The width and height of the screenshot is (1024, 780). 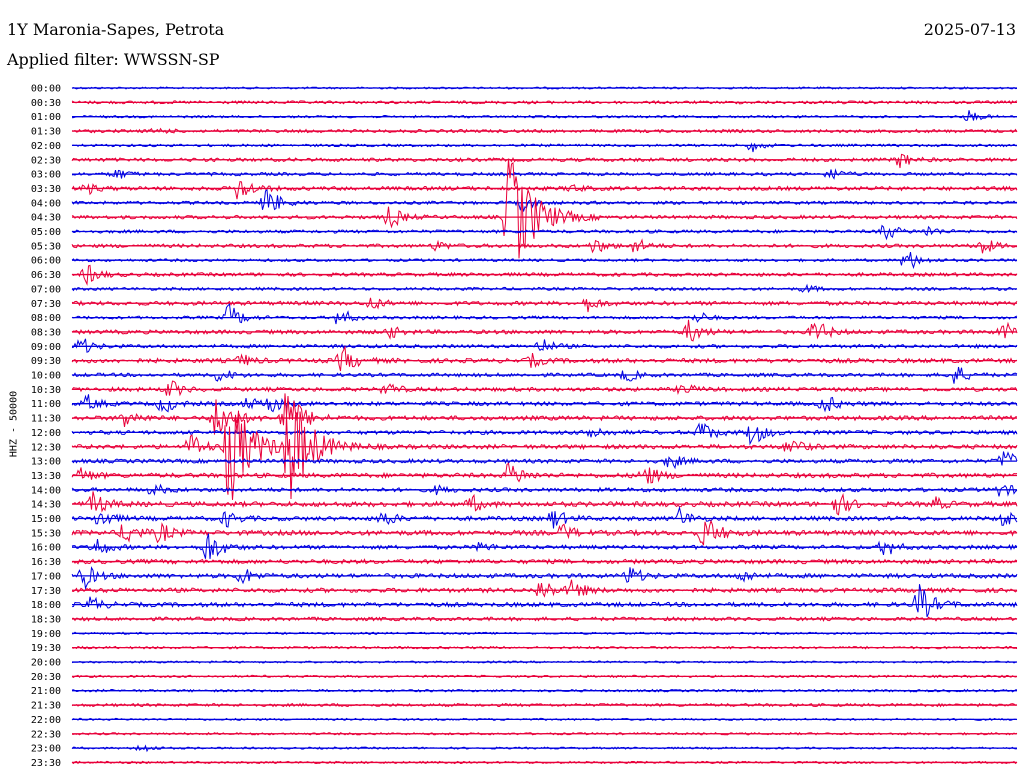 What do you see at coordinates (46, 332) in the screenshot?
I see `row-time-label: 08:30` at bounding box center [46, 332].